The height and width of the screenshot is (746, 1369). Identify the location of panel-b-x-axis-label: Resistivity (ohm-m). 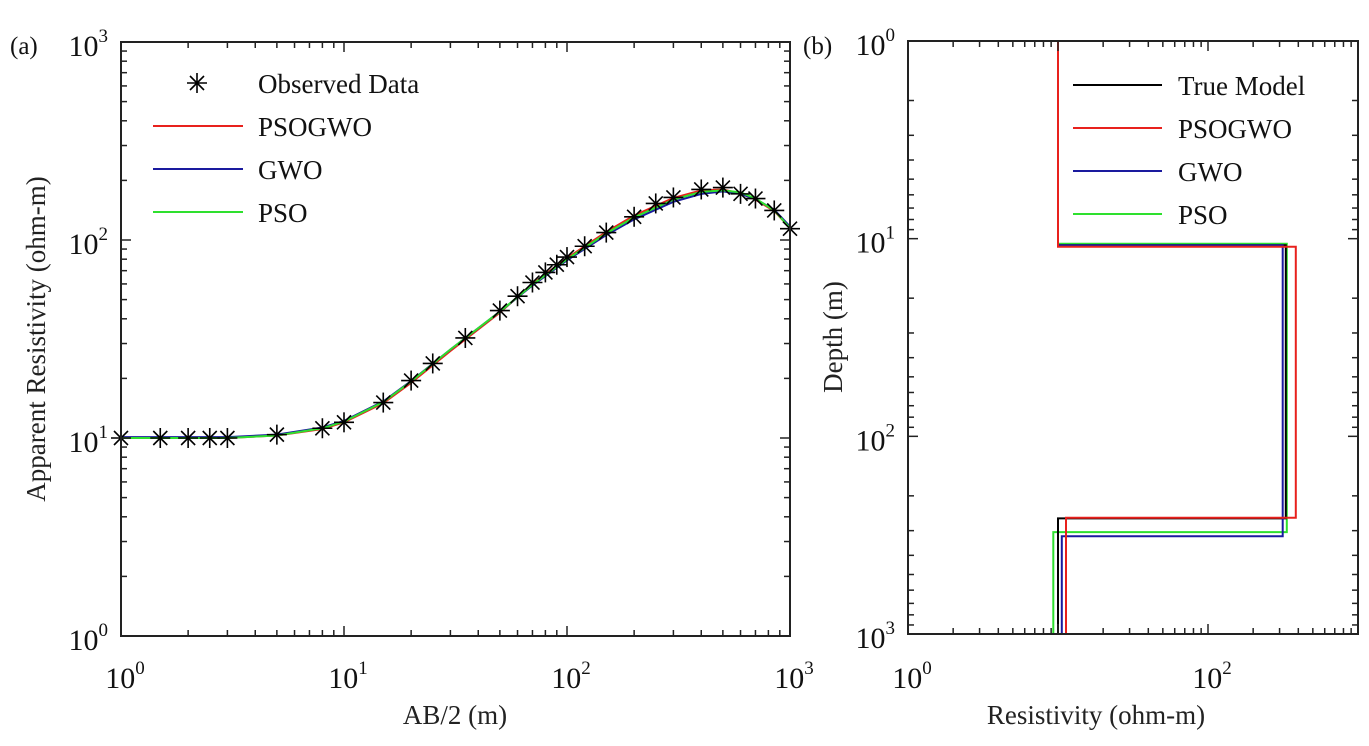
(1096, 715).